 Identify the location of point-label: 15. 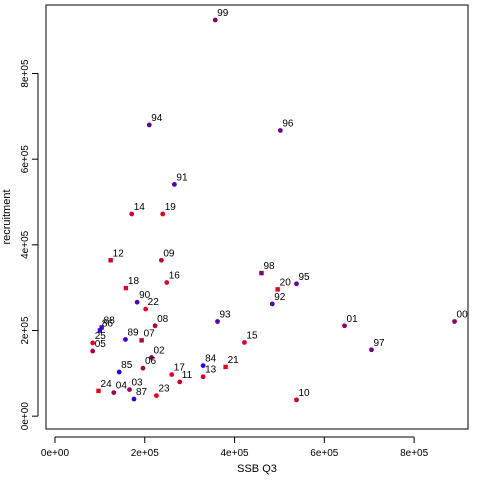
(252, 335).